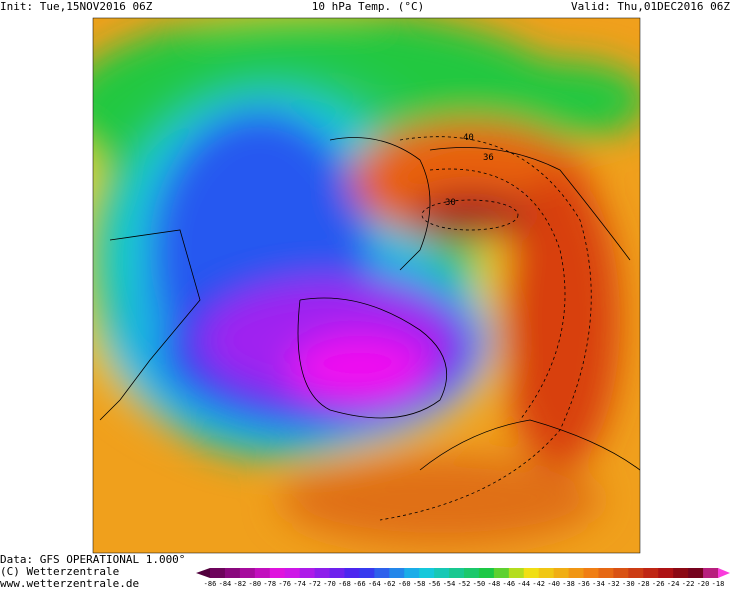 This screenshot has height=590, width=732. What do you see at coordinates (299, 584) in the screenshot?
I see `colorbar-label: -74` at bounding box center [299, 584].